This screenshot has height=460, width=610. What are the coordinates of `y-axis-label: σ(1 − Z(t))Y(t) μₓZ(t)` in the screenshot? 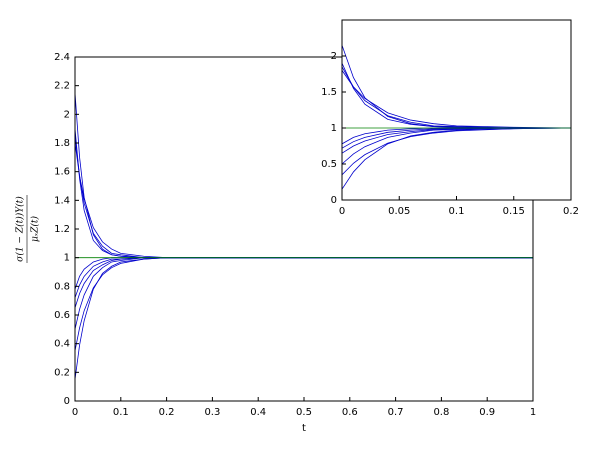 It's located at (28, 229).